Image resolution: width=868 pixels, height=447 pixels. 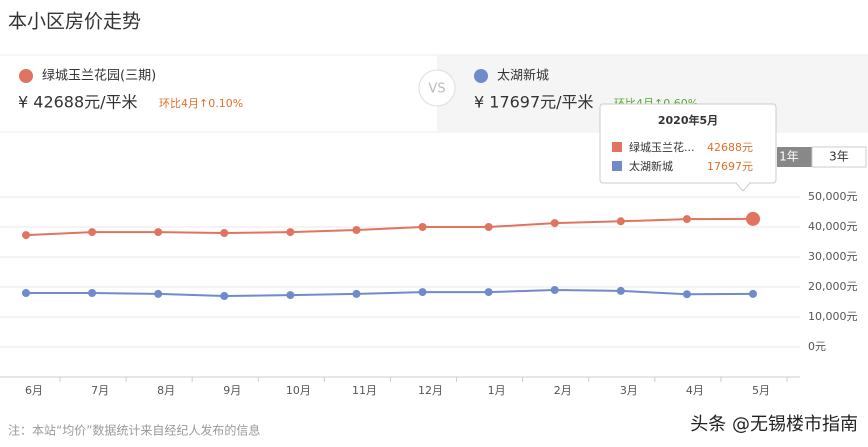 What do you see at coordinates (833, 196) in the screenshot?
I see `y-tick-label: 50,000元` at bounding box center [833, 196].